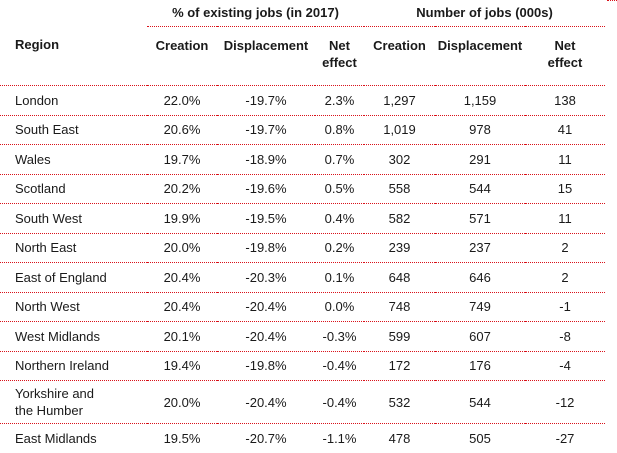 Image resolution: width=617 pixels, height=453 pixels. Describe the element at coordinates (399, 56) in the screenshot. I see `header-num-creation: Creation` at that location.